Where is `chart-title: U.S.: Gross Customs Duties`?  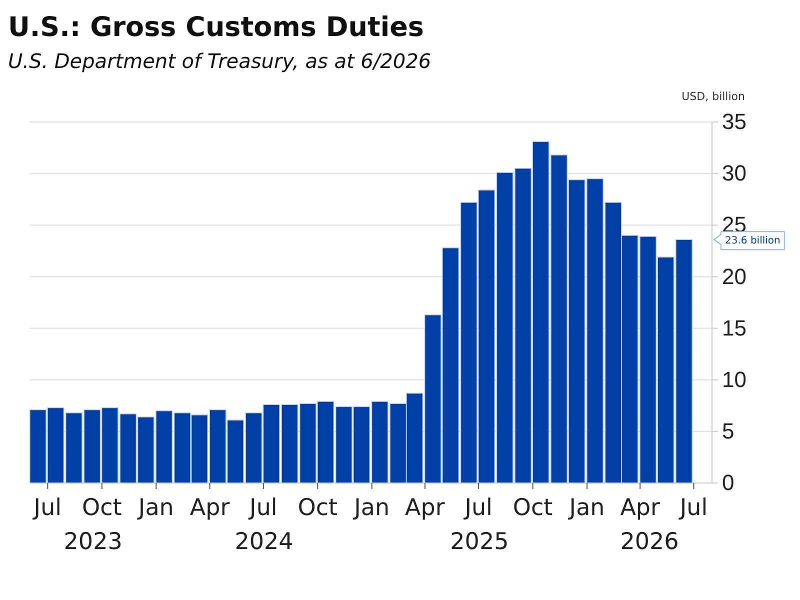 chart-title: U.S.: Gross Customs Duties is located at coordinates (216, 27).